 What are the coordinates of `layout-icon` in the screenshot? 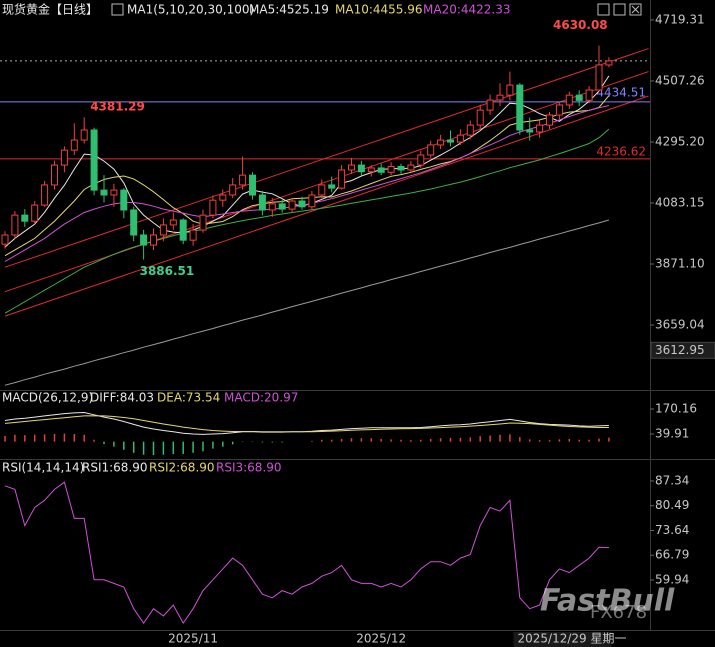 It's located at (619, 9).